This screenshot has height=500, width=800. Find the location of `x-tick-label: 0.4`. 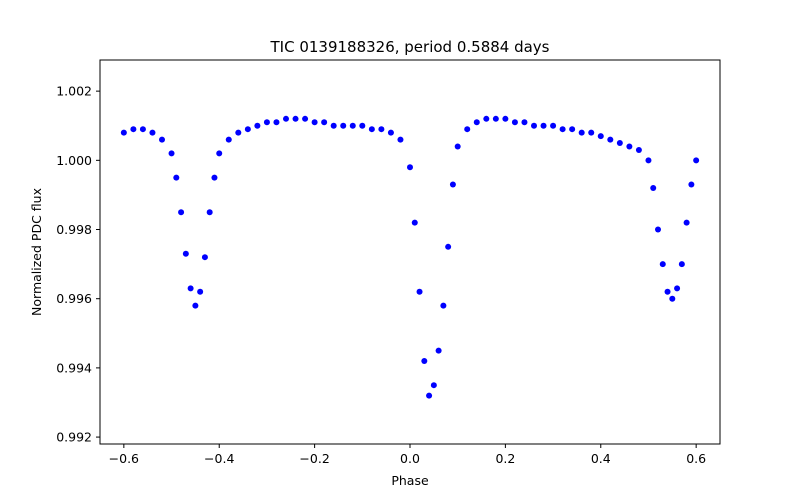

x-tick-label: 0.4 is located at coordinates (601, 458).